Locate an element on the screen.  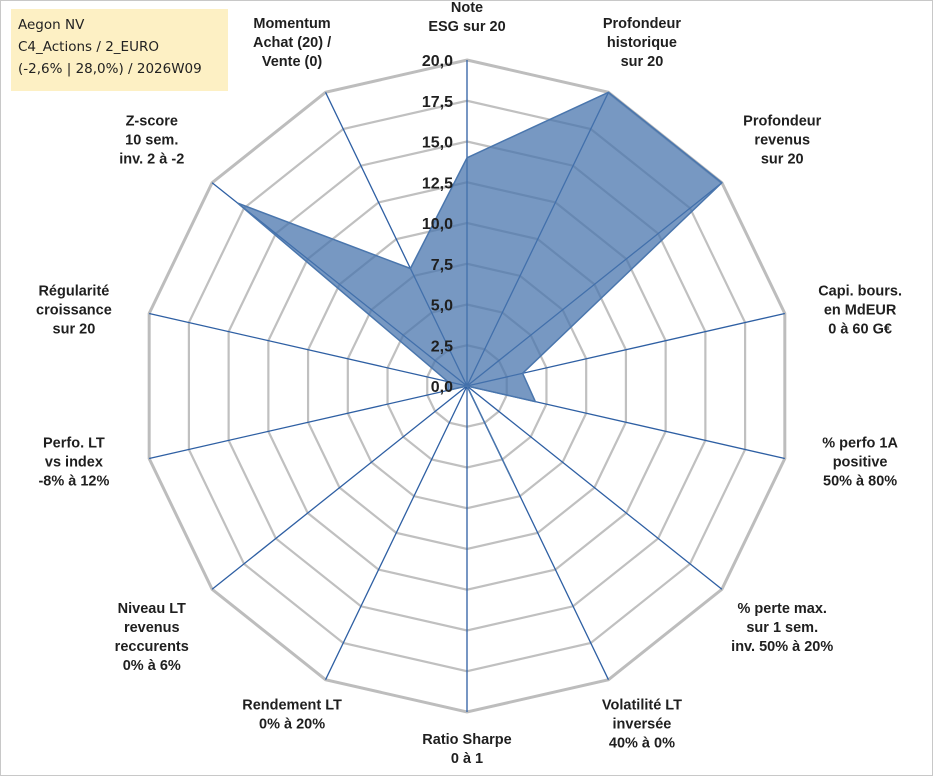
axis-label-line: Momentum is located at coordinates (291, 24).